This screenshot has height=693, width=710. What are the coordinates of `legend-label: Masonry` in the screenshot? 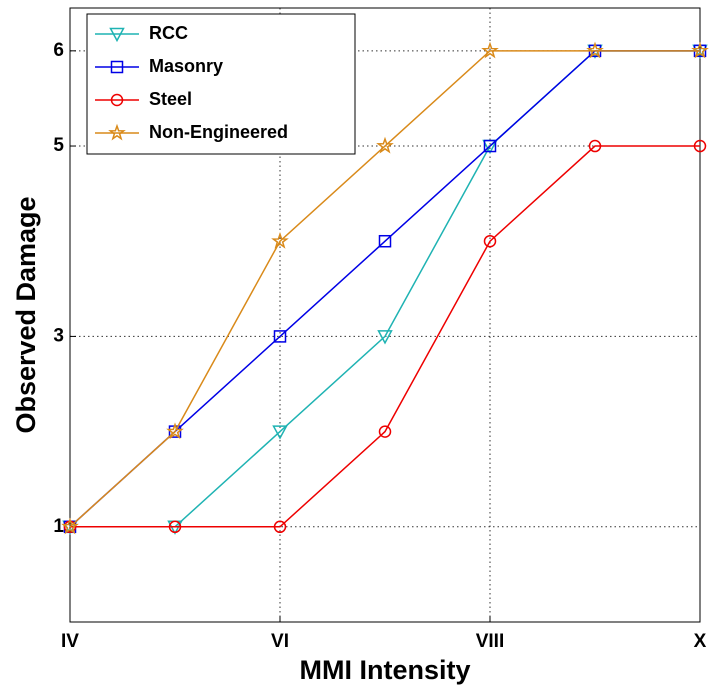 It's located at (186, 66).